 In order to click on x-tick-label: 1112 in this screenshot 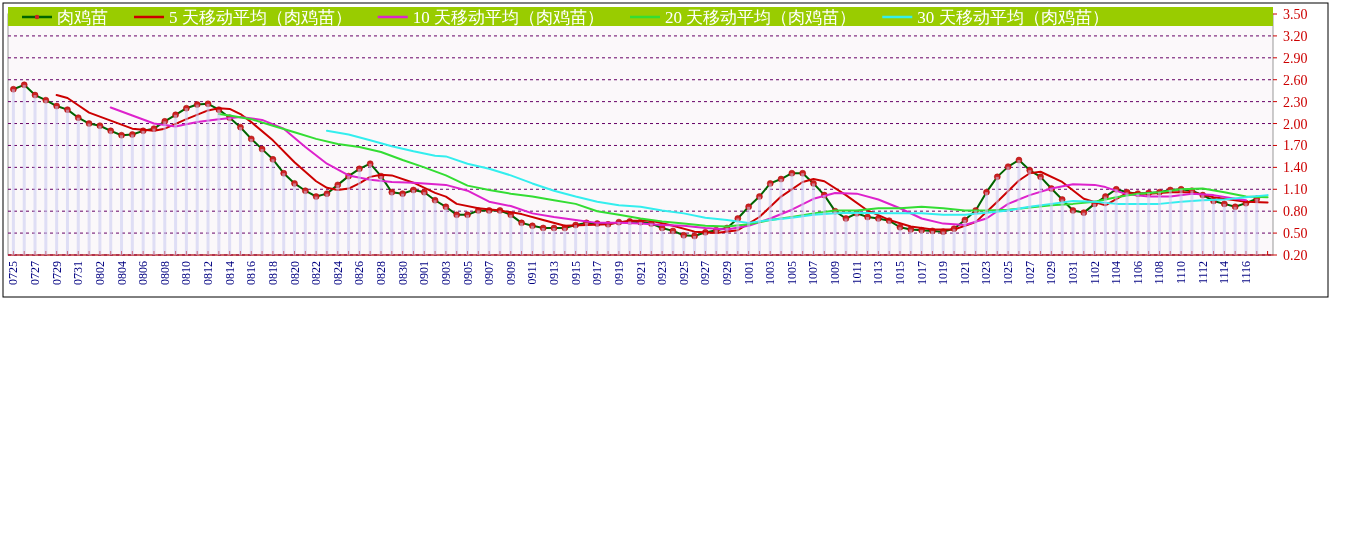, I will do `click(1202, 273)`.